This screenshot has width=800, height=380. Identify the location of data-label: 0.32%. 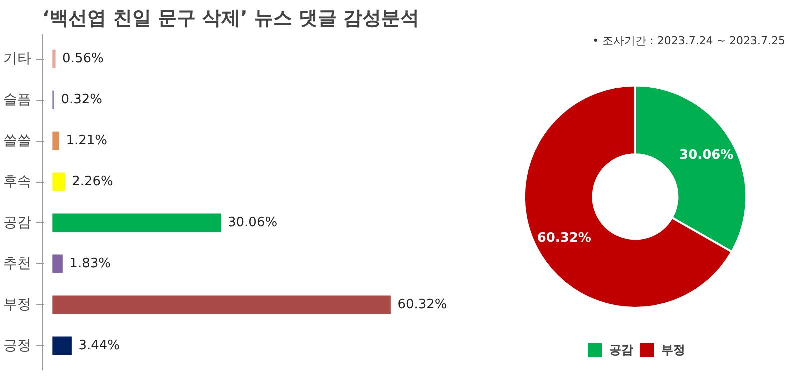
(82, 100).